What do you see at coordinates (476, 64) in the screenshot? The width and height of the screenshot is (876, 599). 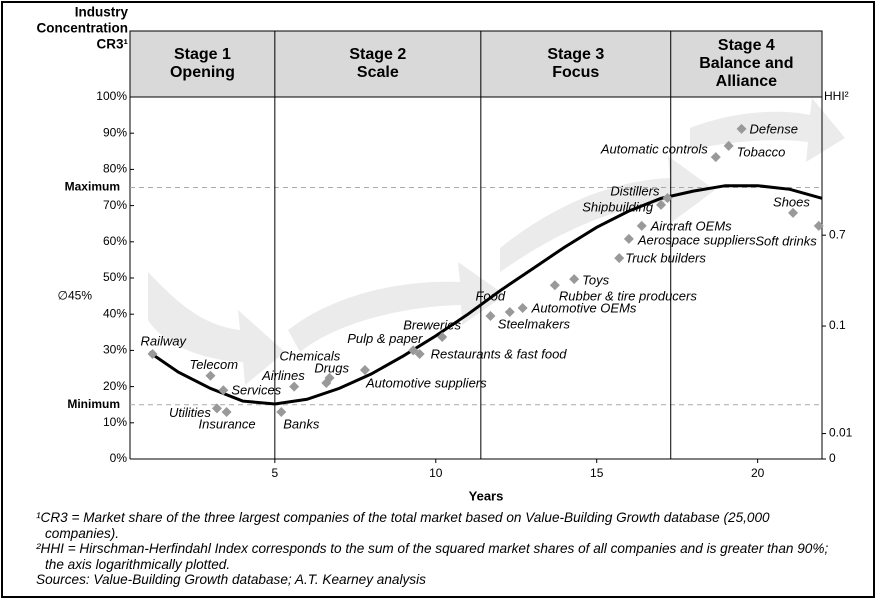 I see `stage-header` at bounding box center [476, 64].